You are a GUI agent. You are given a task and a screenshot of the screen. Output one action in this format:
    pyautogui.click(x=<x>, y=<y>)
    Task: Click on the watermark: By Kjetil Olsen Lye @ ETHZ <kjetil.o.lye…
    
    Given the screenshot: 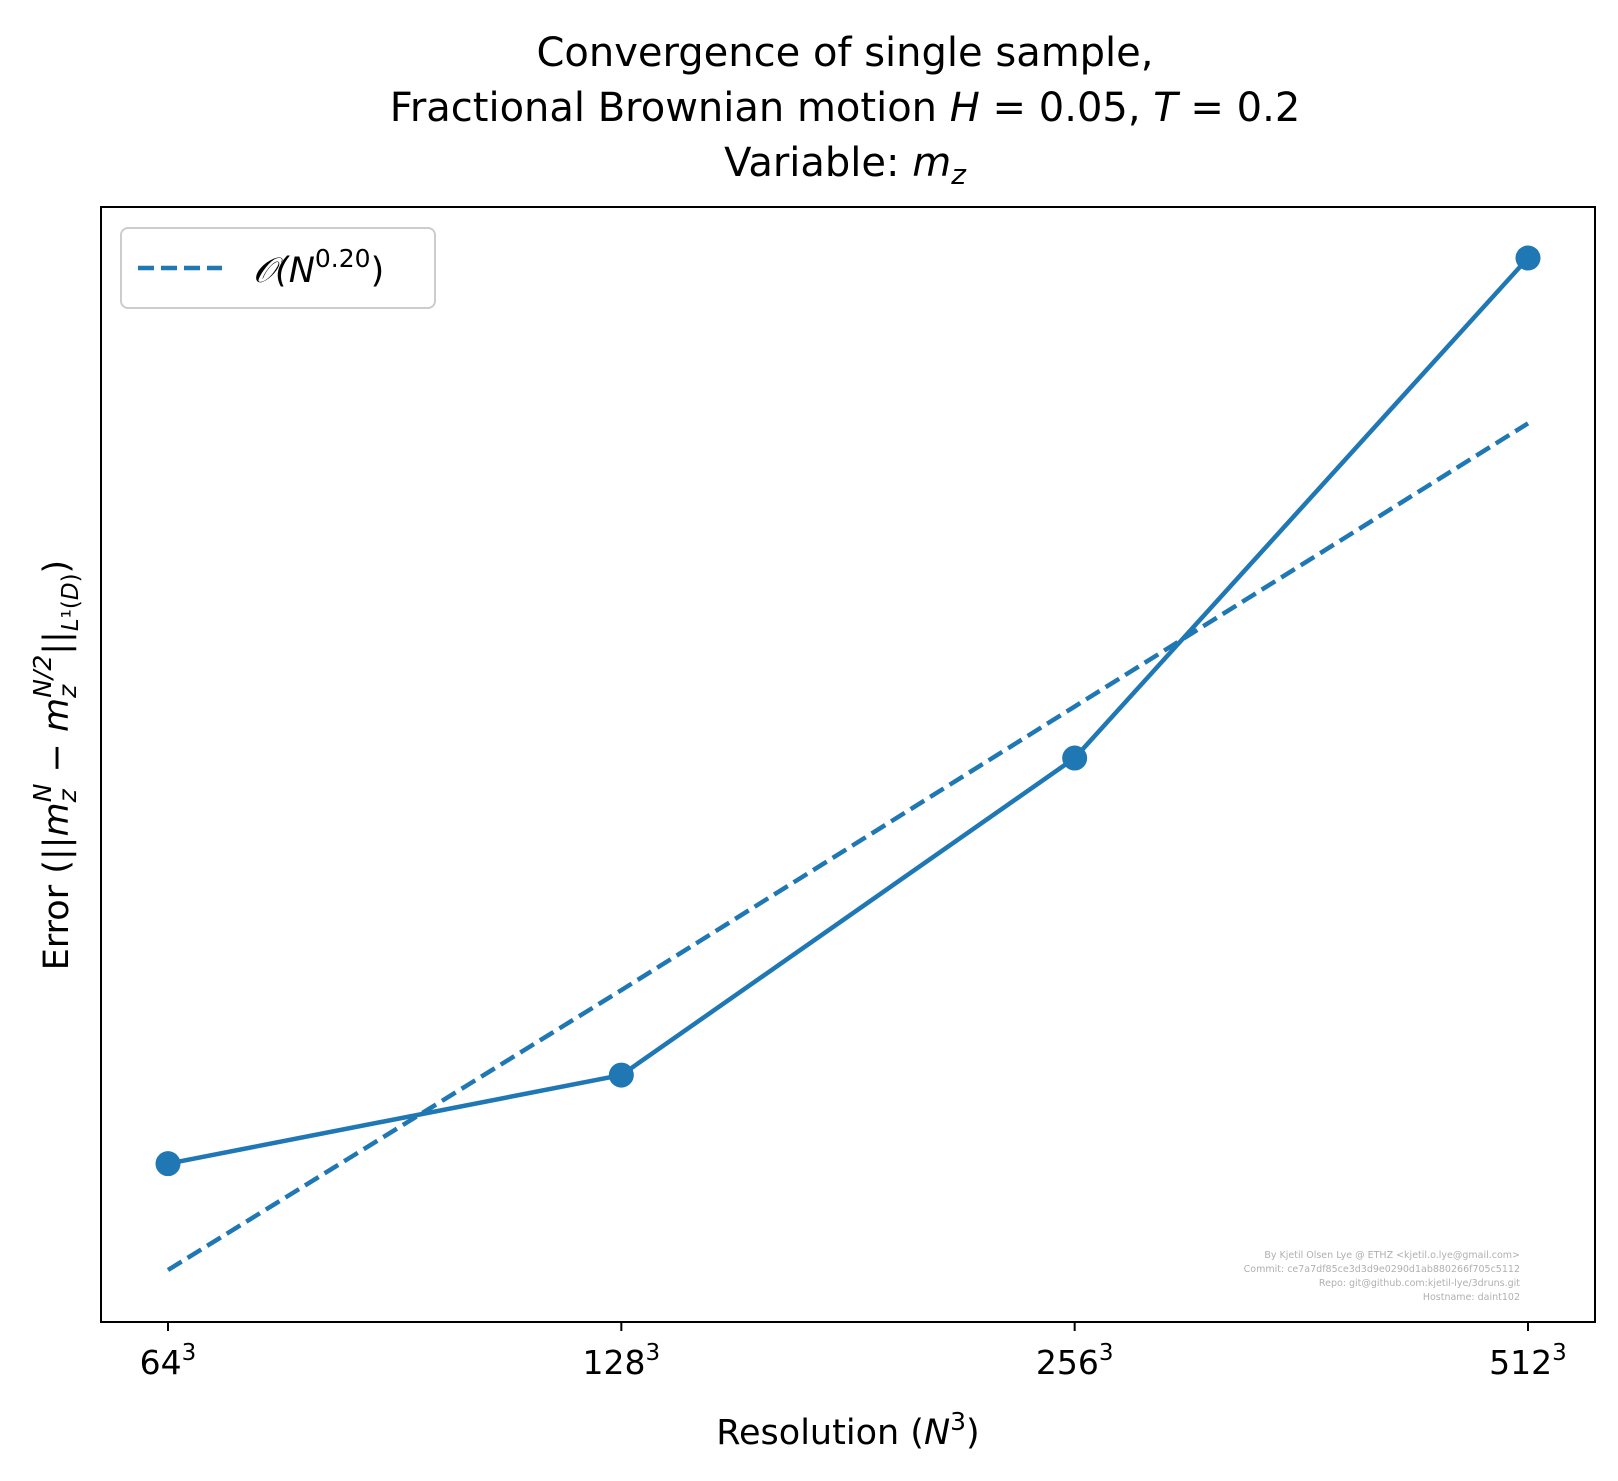 What is the action you would take?
    pyautogui.click(x=1382, y=1276)
    